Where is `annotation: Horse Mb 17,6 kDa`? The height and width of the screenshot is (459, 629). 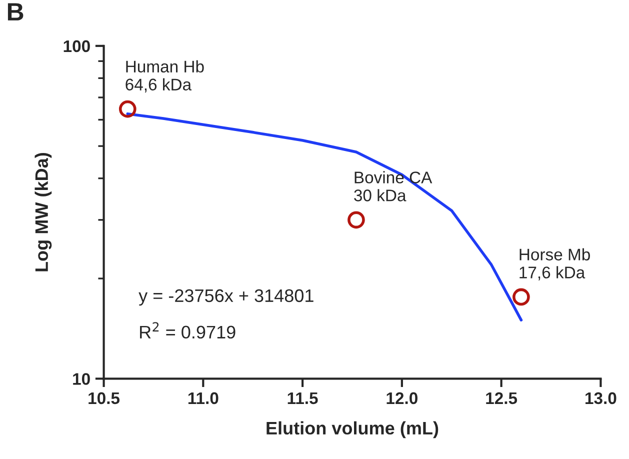 annotation: Horse Mb 17,6 kDa is located at coordinates (555, 264).